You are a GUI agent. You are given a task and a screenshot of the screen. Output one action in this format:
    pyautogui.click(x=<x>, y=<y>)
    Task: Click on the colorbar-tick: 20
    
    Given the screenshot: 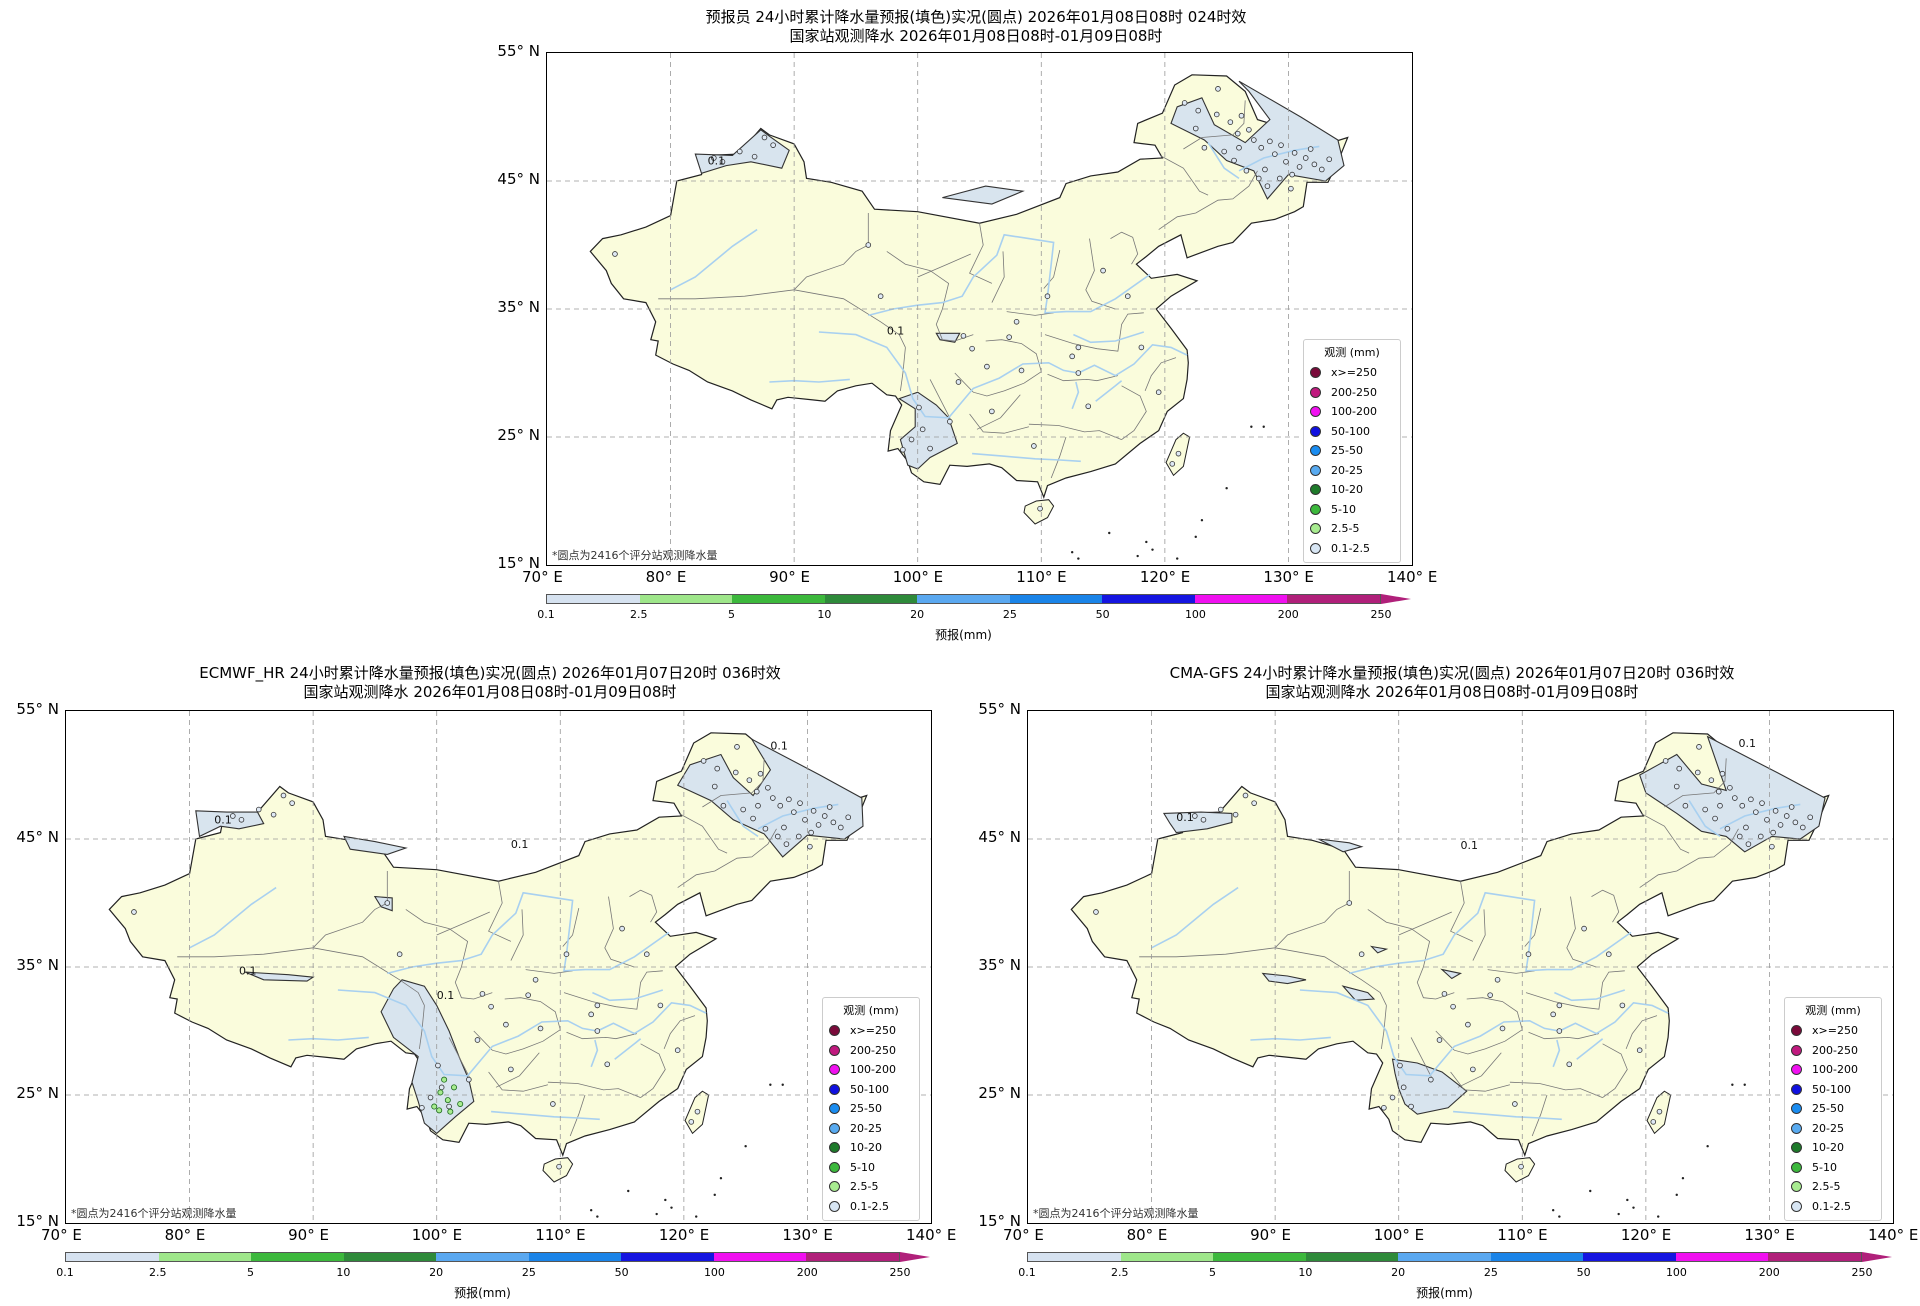 What is the action you would take?
    pyautogui.click(x=436, y=1272)
    